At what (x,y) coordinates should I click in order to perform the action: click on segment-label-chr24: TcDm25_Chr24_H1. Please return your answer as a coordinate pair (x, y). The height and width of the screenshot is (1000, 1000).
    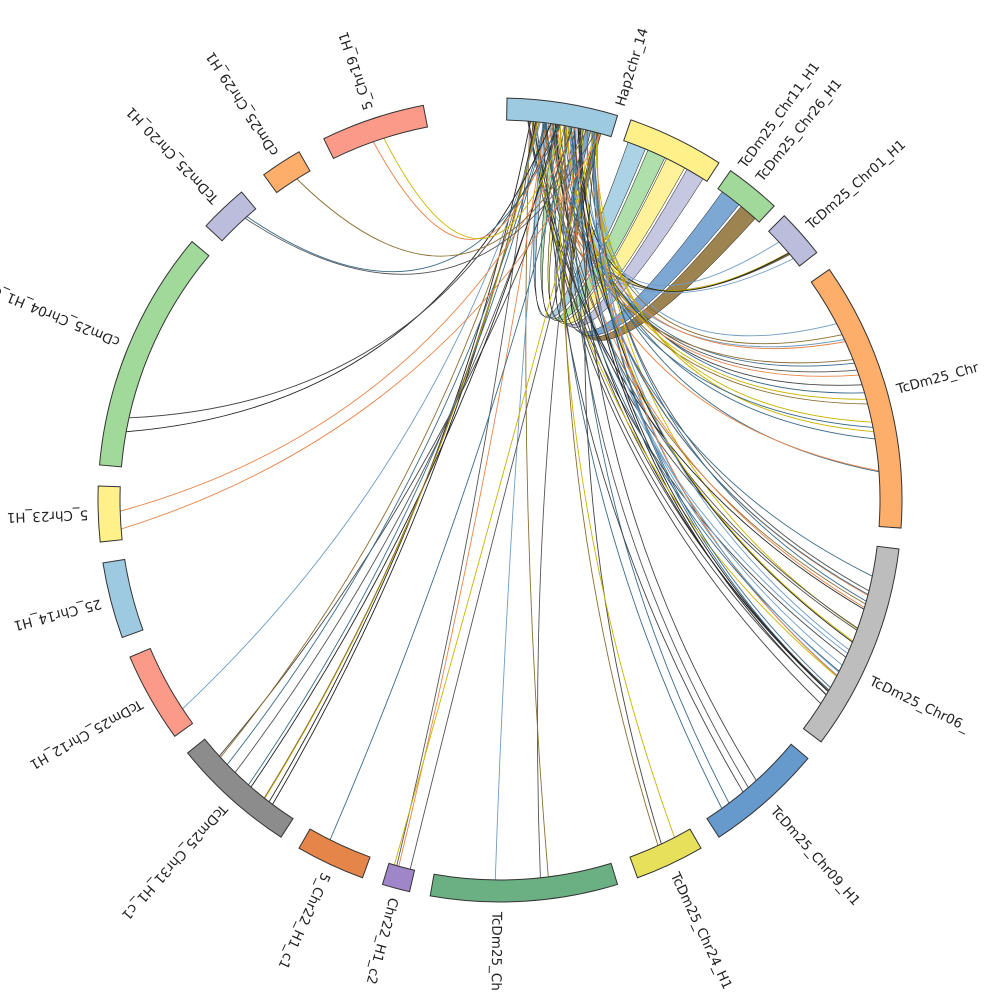
    Looking at the image, I should click on (700, 930).